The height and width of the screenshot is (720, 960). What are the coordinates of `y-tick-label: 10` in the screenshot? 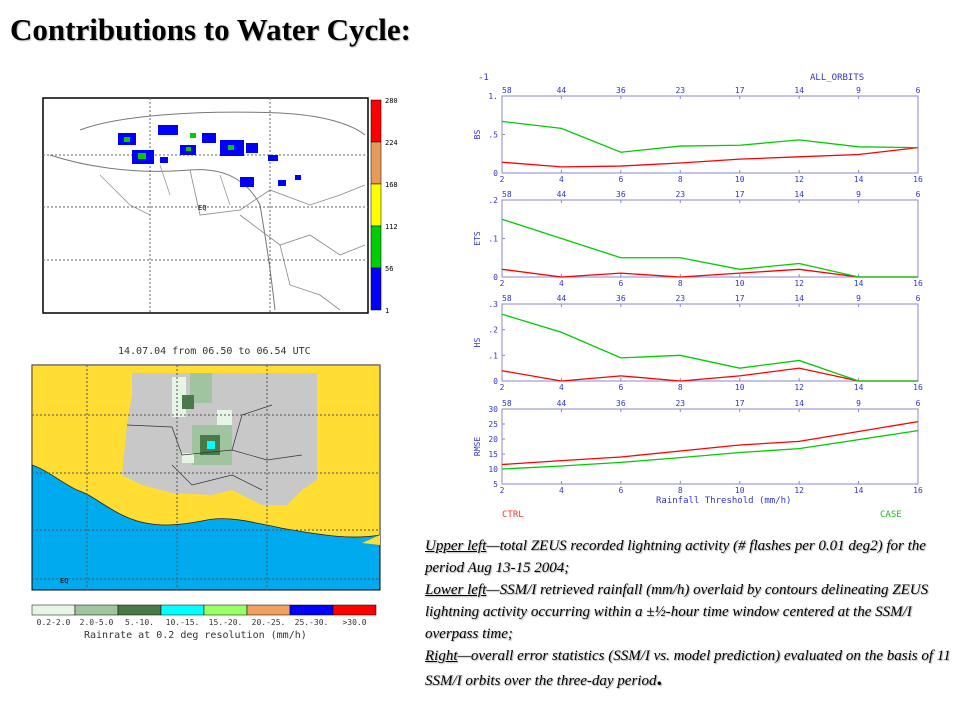 It's located at (493, 469).